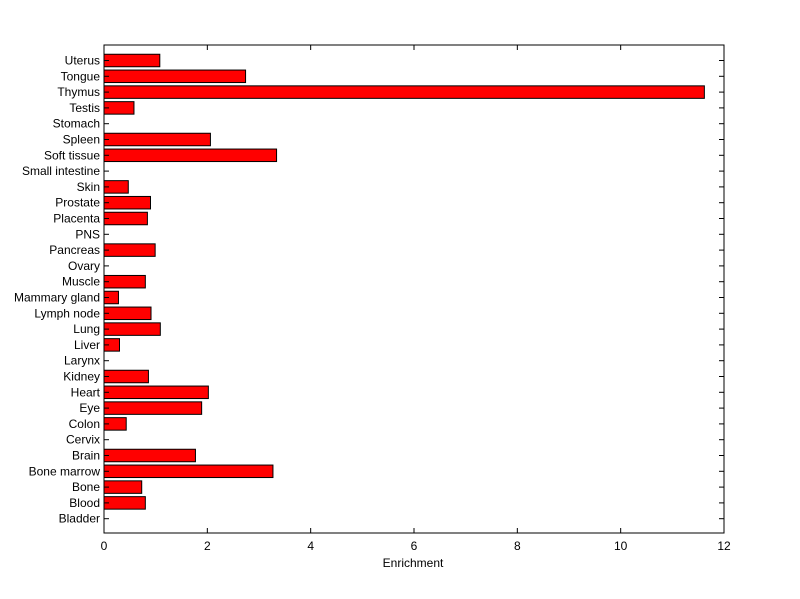  Describe the element at coordinates (87, 345) in the screenshot. I see `y-tick-label: Liver` at that location.